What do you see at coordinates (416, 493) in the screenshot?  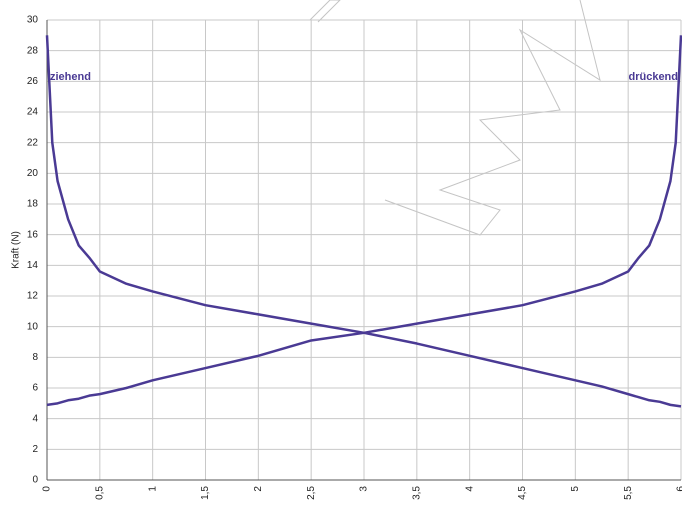 I see `x-tick-label: 3,5` at bounding box center [416, 493].